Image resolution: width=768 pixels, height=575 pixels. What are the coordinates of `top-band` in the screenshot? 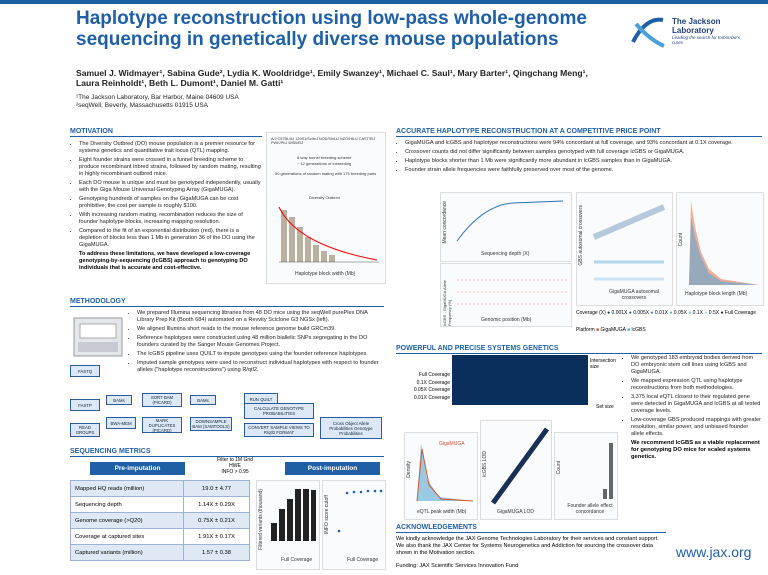 It's located at (384, 2).